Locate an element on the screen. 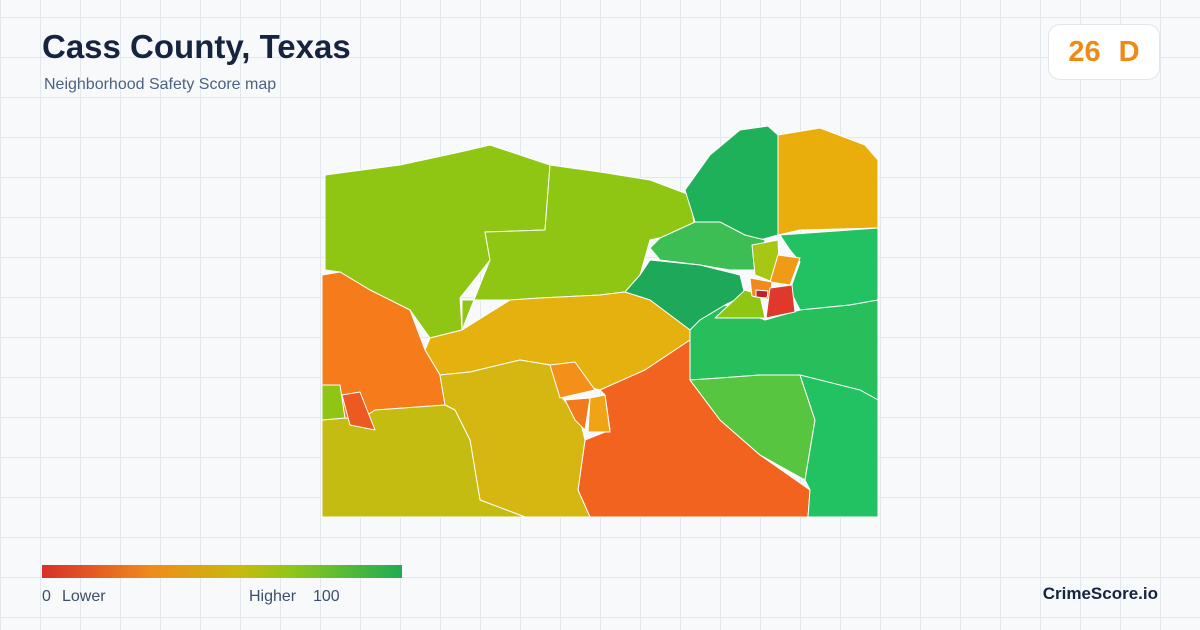  title: Cass County, Texas is located at coordinates (196, 46).